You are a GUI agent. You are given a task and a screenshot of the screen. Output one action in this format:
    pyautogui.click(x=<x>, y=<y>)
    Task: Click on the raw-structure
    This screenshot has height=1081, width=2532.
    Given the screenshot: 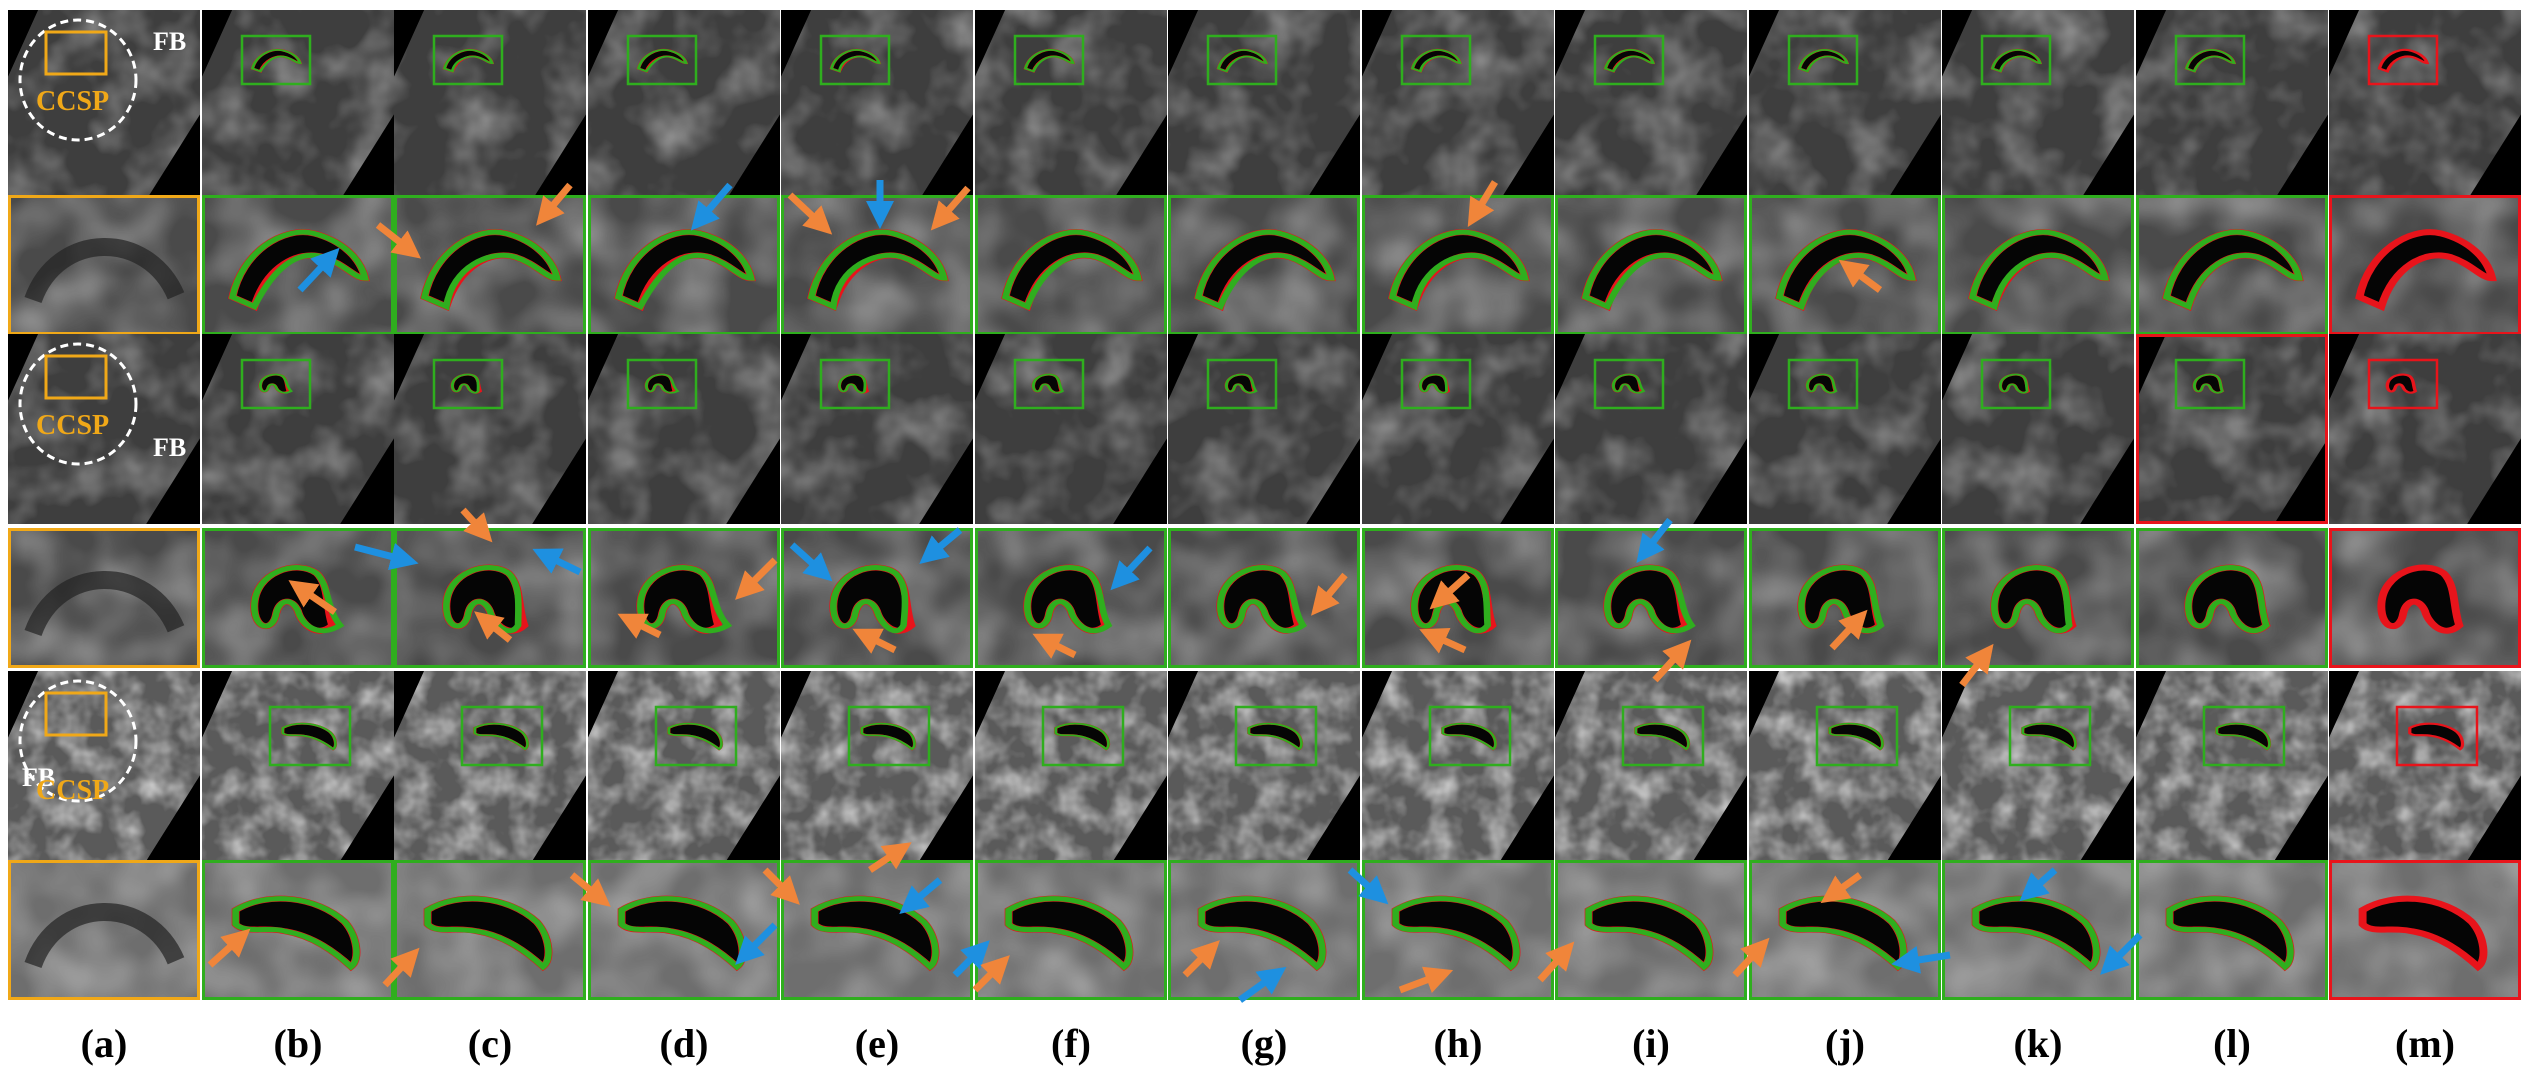 What is the action you would take?
    pyautogui.click(x=104, y=603)
    